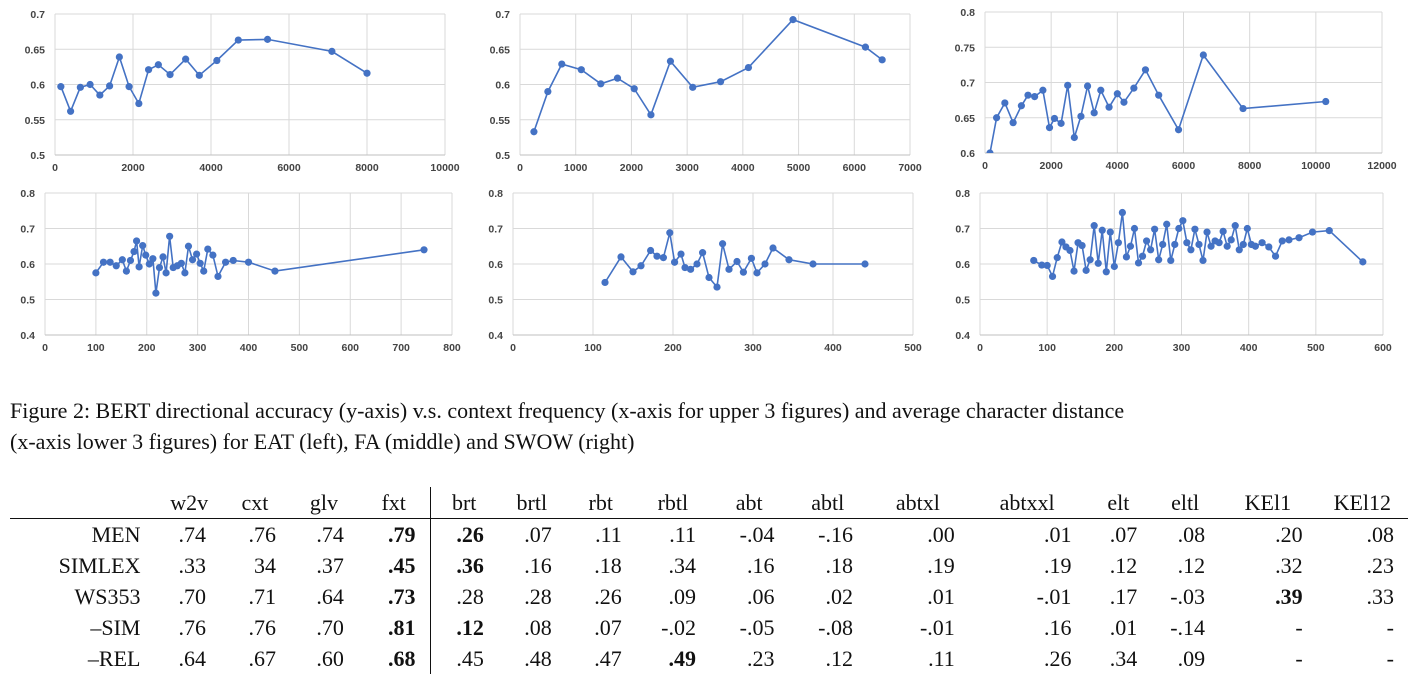  Describe the element at coordinates (255, 502) in the screenshot. I see `column-header-cxt: cxt` at that location.